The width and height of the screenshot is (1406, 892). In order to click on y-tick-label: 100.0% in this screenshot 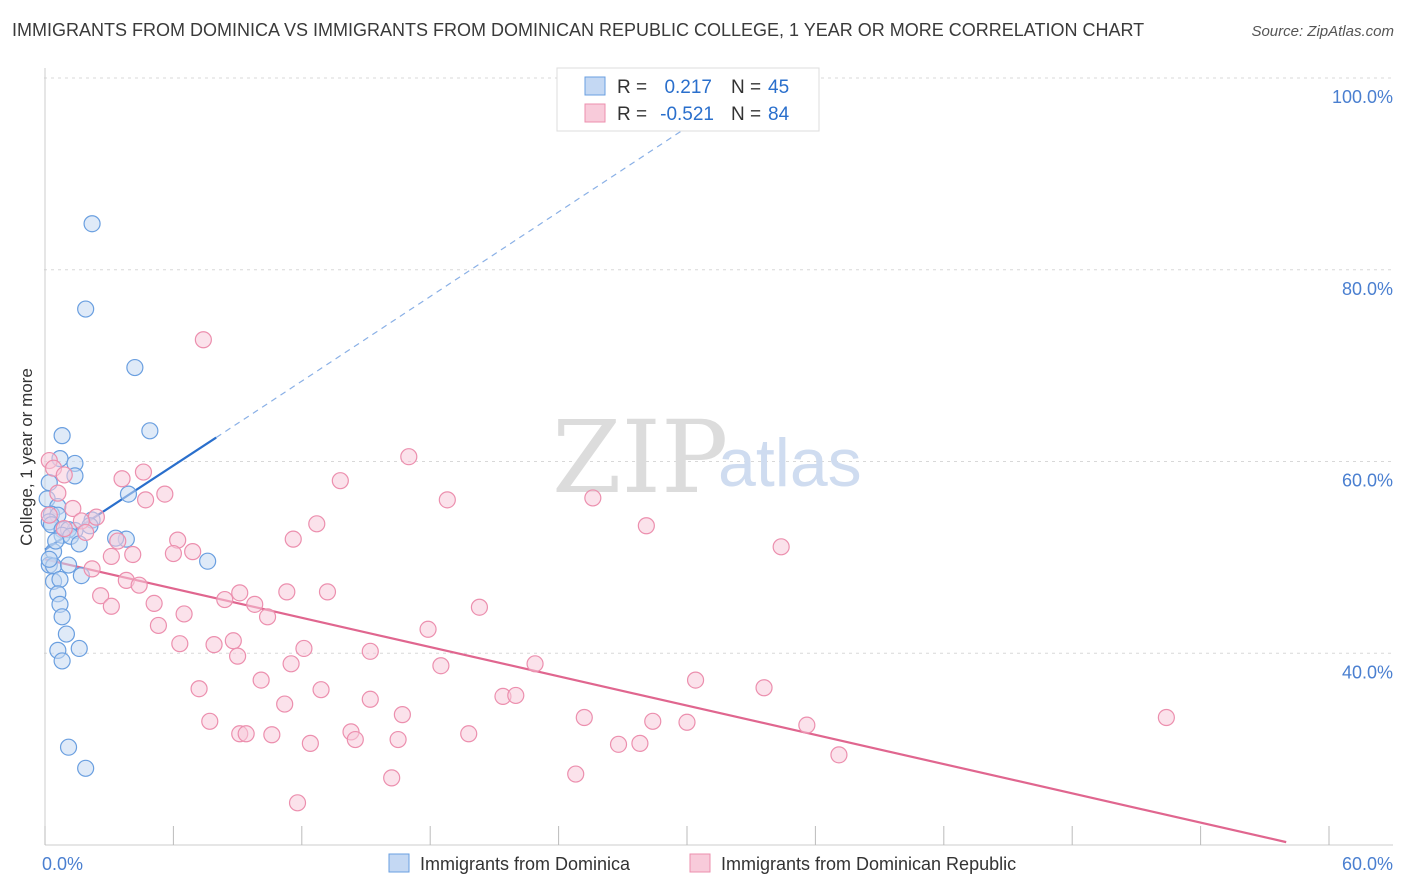, I will do `click(1362, 97)`.